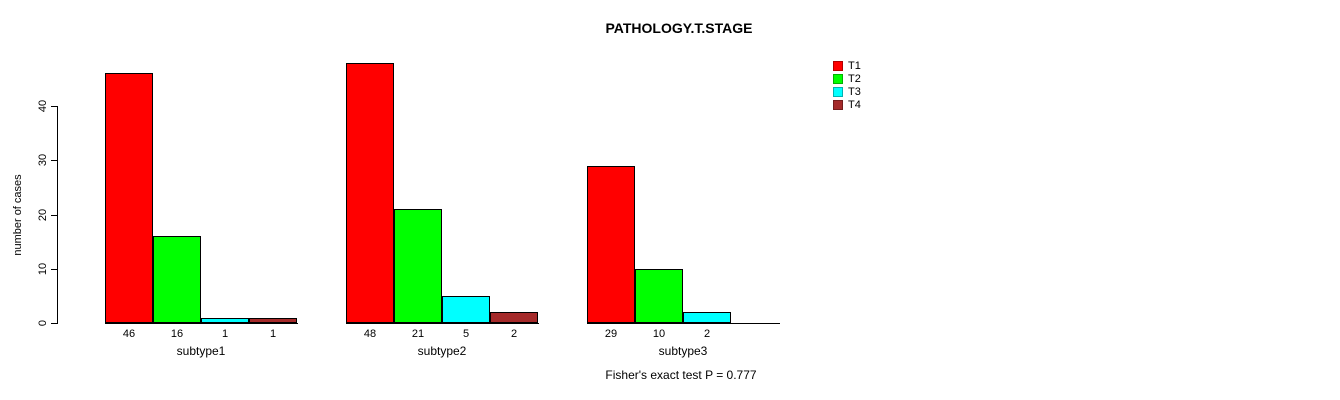 This screenshot has width=1340, height=400. What do you see at coordinates (659, 334) in the screenshot?
I see `bar-value-label: 10` at bounding box center [659, 334].